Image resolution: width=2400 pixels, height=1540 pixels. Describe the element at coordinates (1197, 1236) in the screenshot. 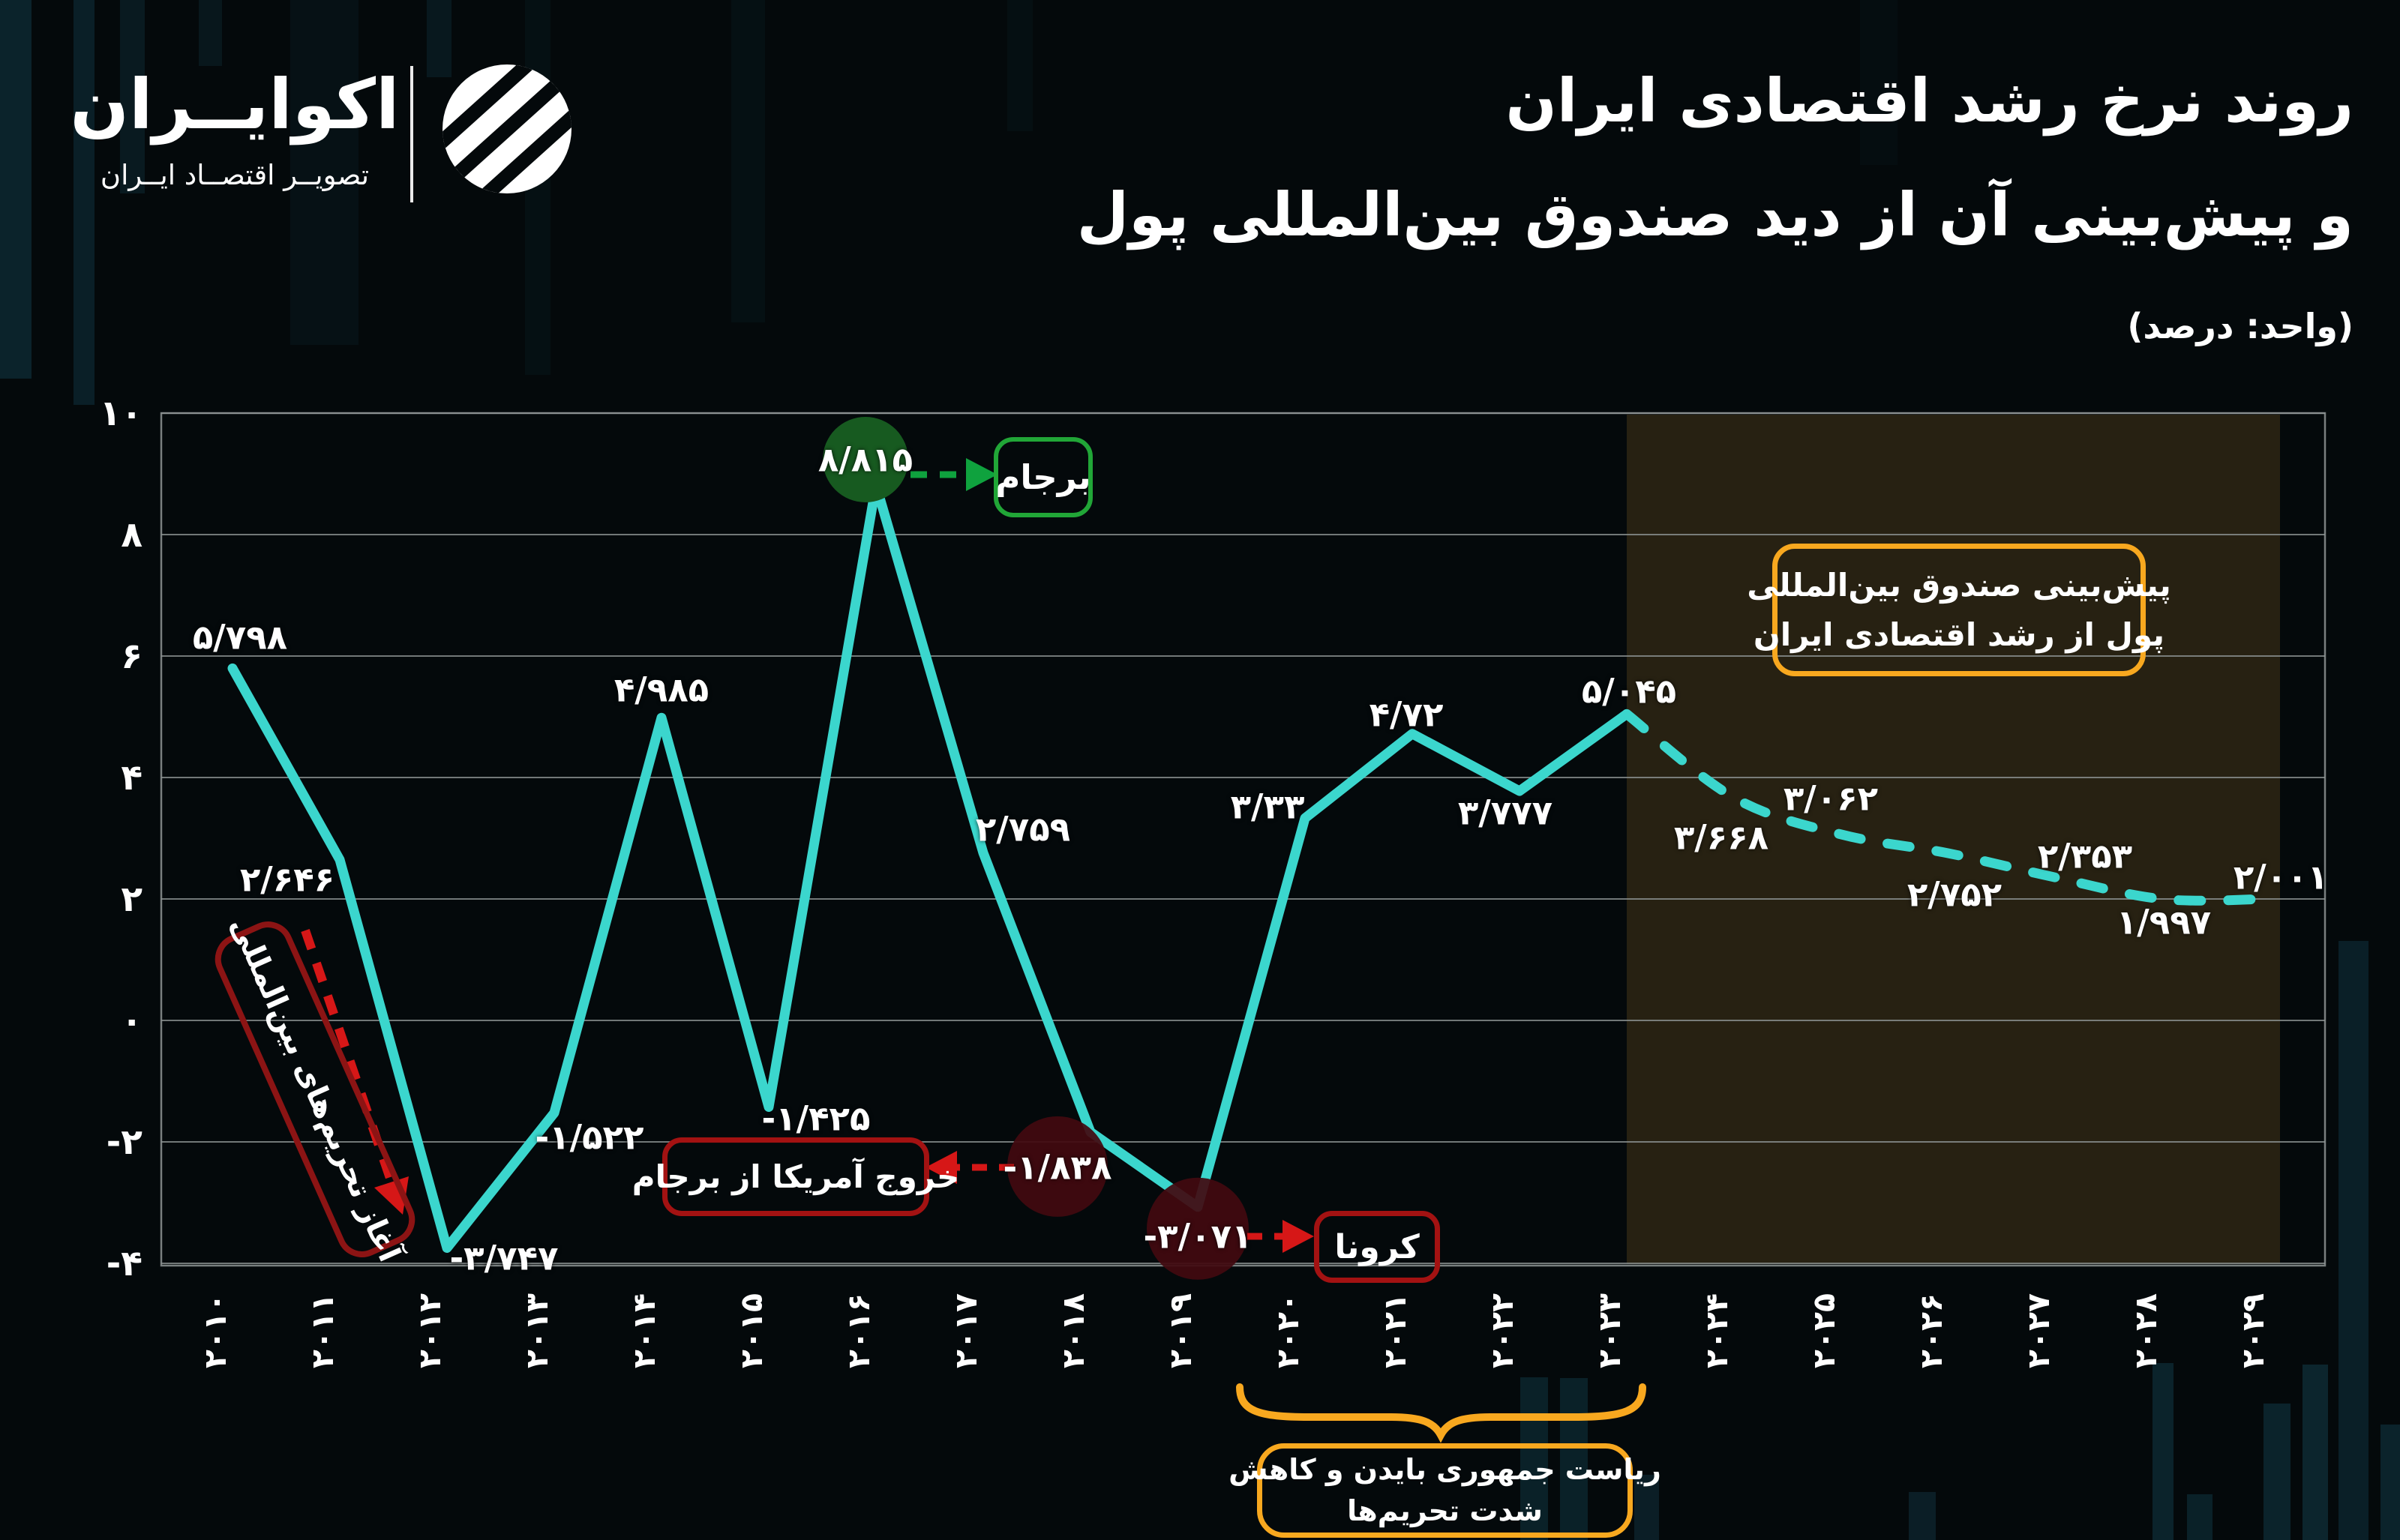

I see `value-label-2019: -۳/۰۷۱` at that location.